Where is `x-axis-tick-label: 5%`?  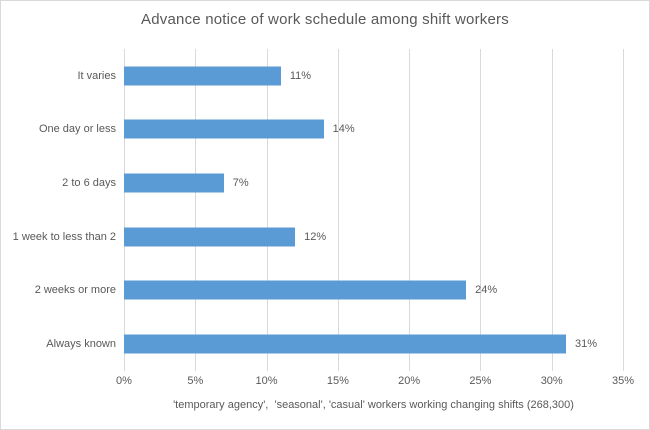 x-axis-tick-label: 5% is located at coordinates (195, 381).